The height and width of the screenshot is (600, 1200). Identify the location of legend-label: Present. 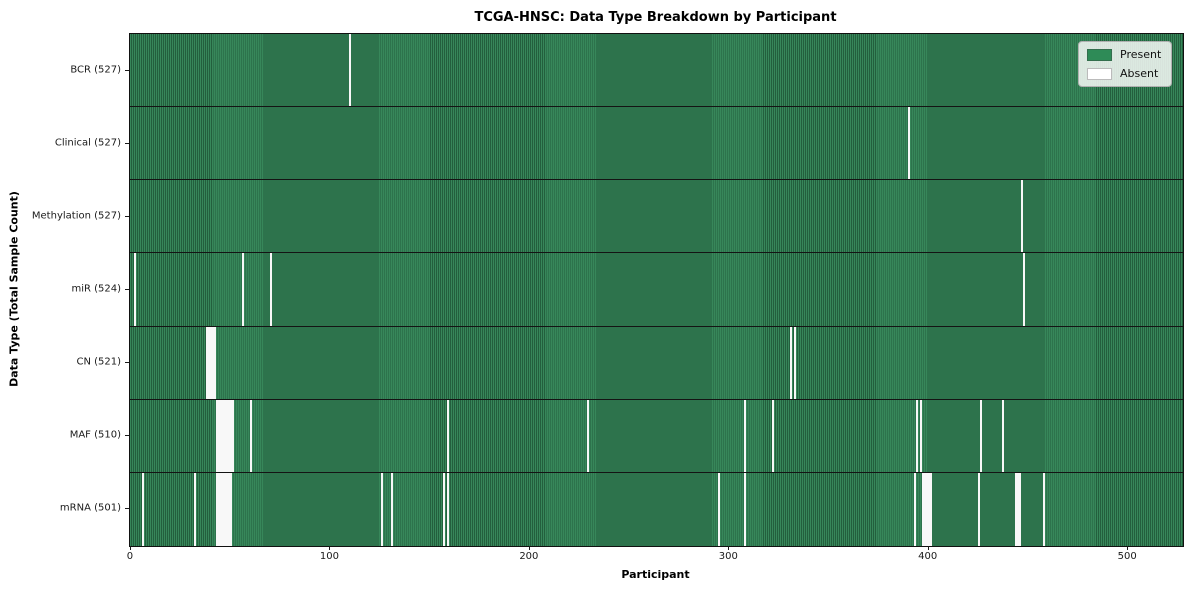
(1141, 54).